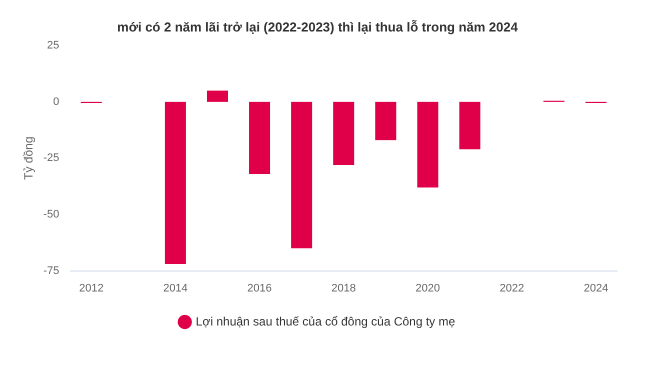  What do you see at coordinates (259, 288) in the screenshot?
I see `x-tick-label: 2016` at bounding box center [259, 288].